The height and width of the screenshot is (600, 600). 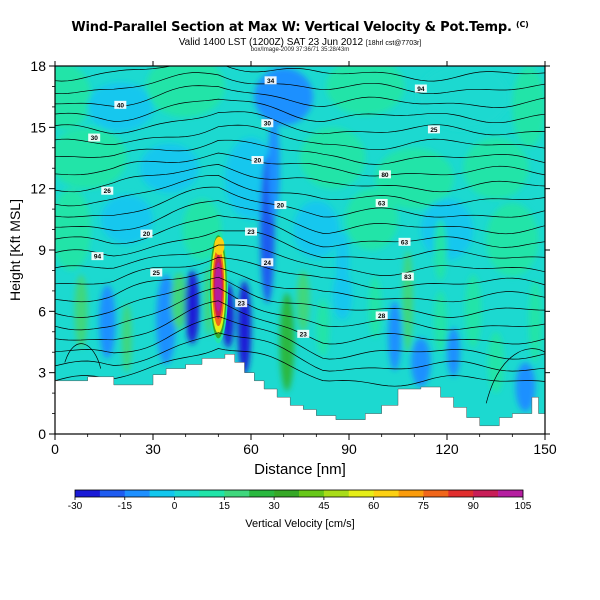 I want to click on x-tick-label: 0, so click(x=55, y=449).